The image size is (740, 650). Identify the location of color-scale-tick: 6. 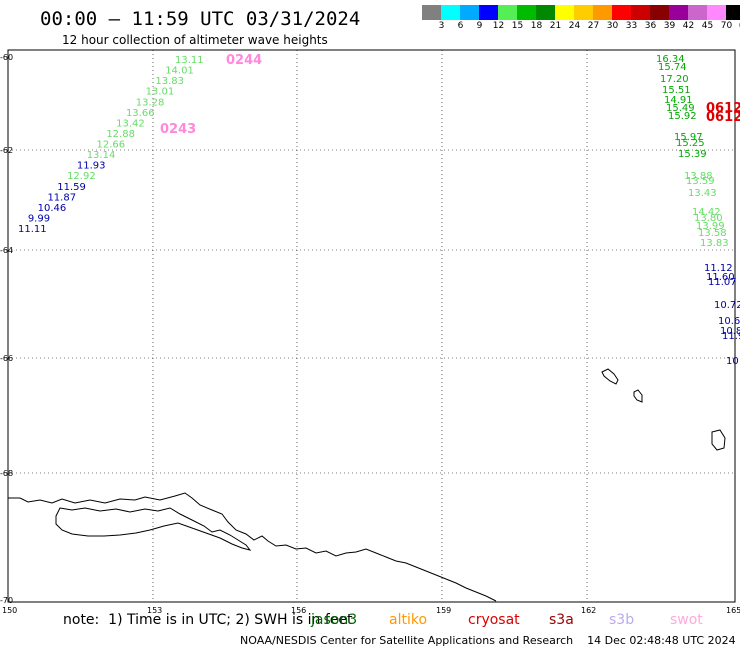
(460, 26).